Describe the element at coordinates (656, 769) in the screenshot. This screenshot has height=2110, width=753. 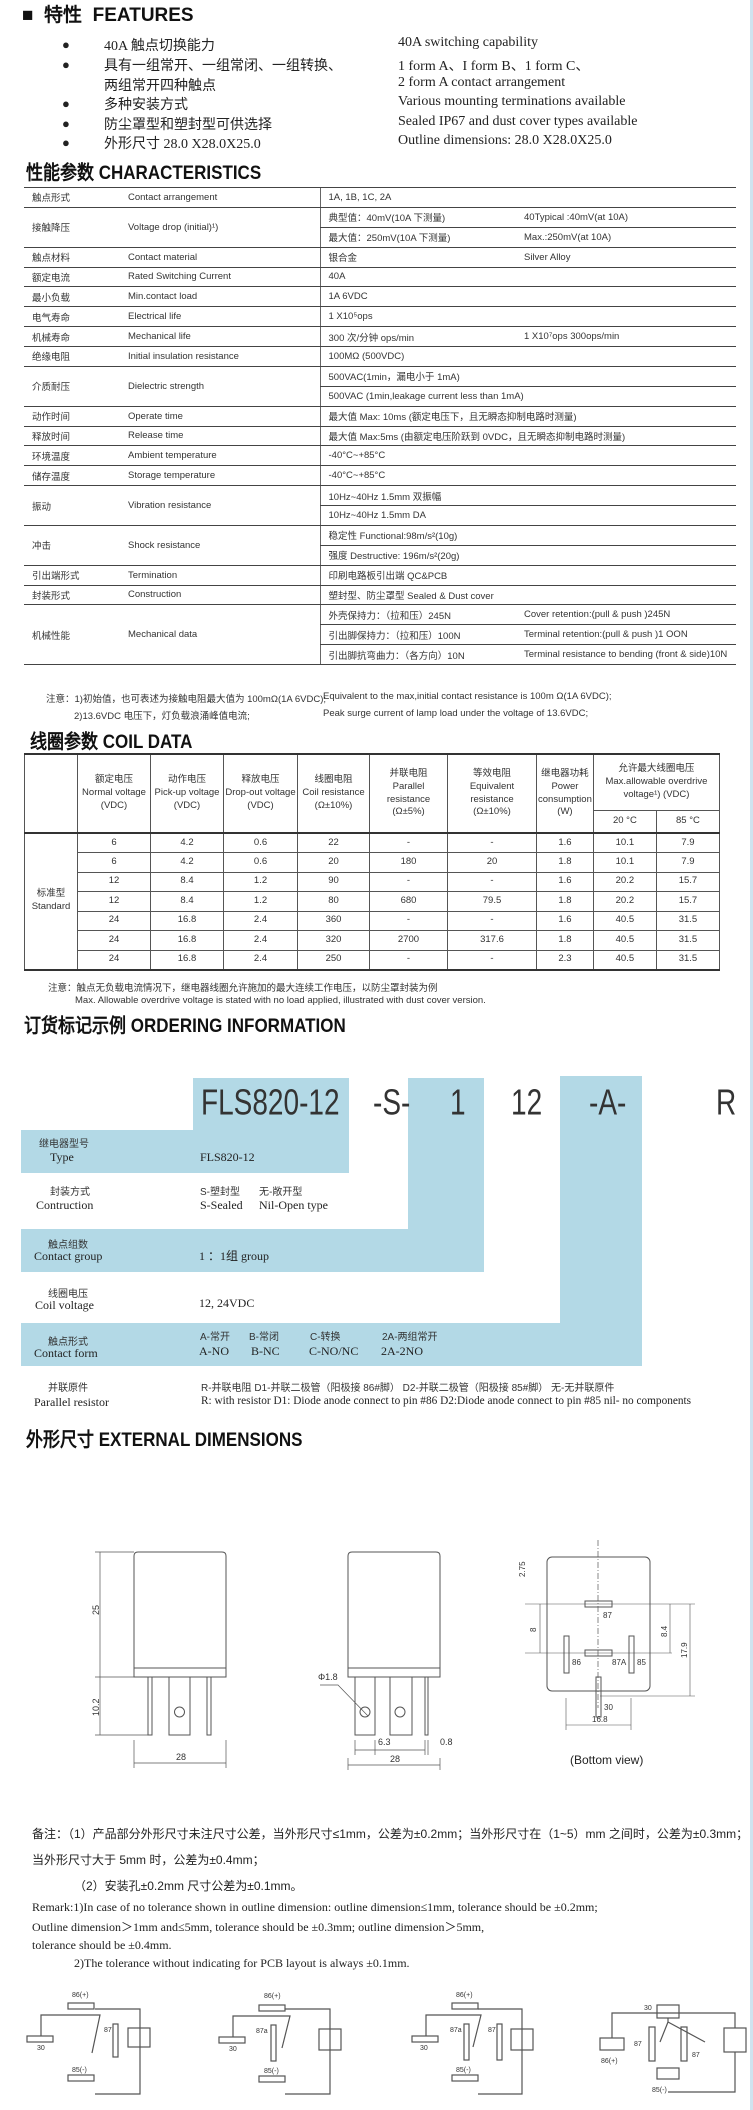
I see `coil-header-line: 允许最大线圈电压` at that location.